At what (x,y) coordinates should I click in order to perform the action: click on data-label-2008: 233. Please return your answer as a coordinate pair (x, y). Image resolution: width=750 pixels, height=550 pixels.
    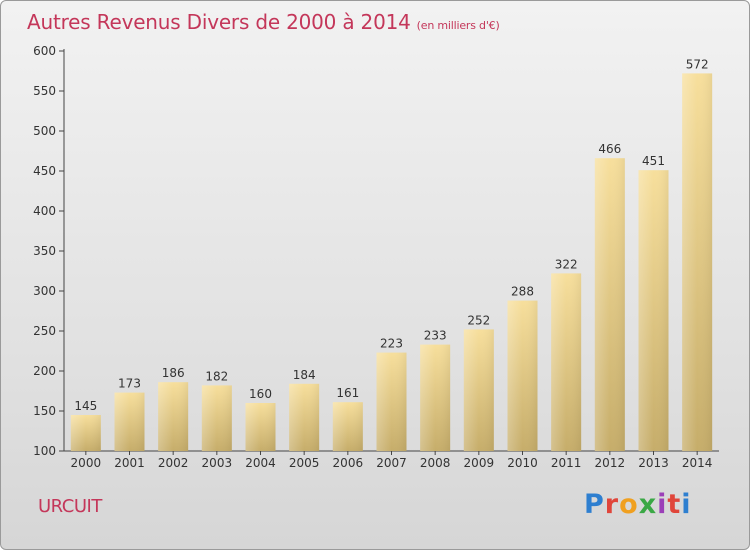
    Looking at the image, I should click on (435, 336).